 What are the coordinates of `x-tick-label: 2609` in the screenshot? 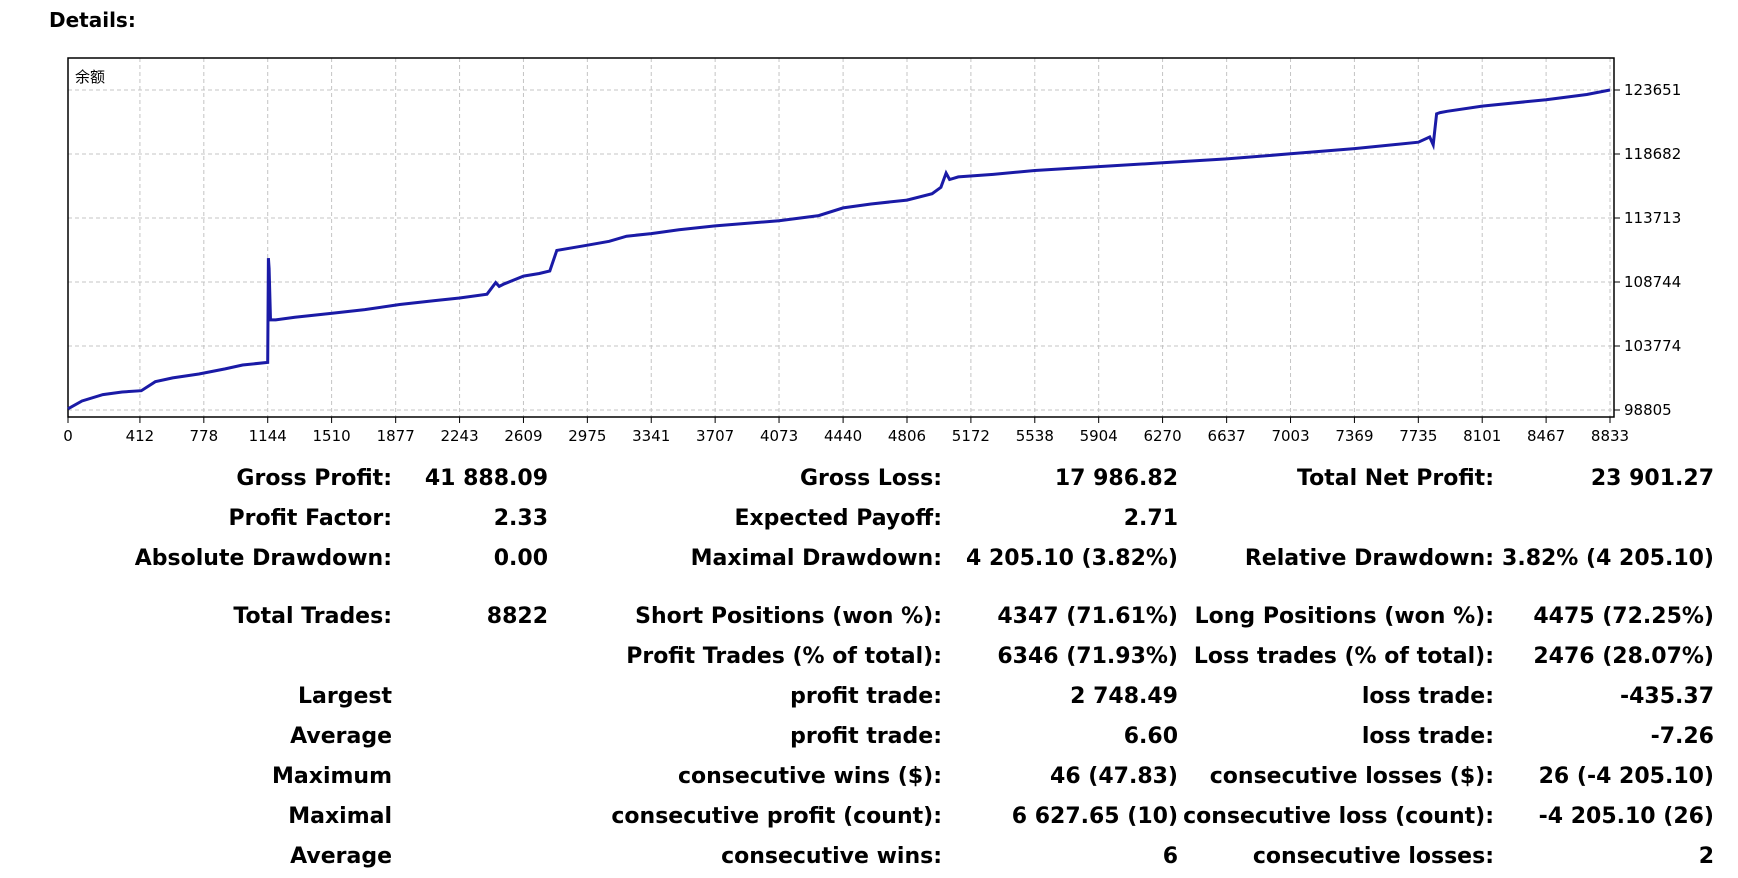 It's located at (523, 436).